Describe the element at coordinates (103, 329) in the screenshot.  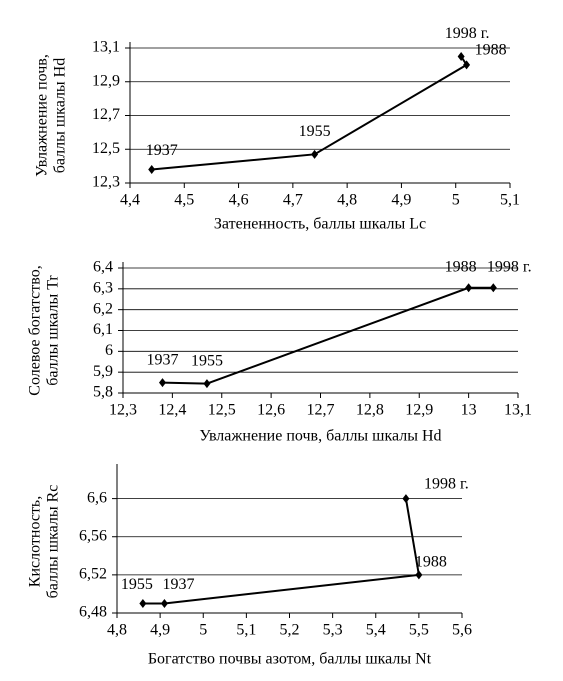
I see `y-tick-label: 6,1` at that location.